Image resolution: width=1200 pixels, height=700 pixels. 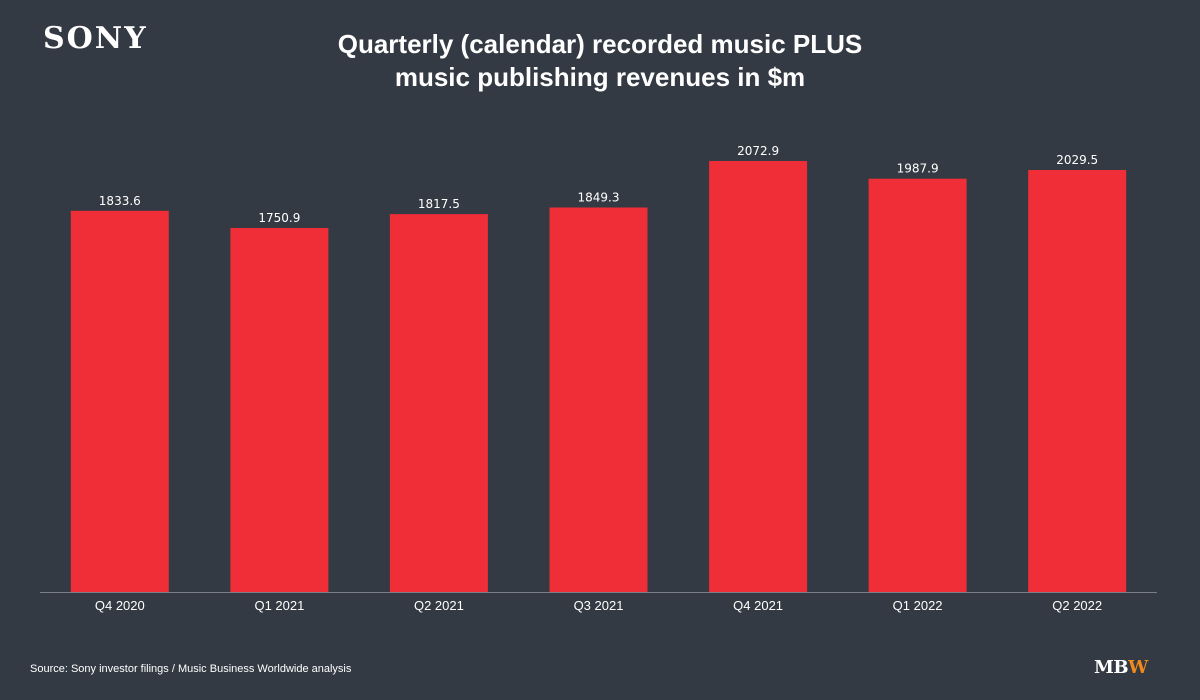 What do you see at coordinates (1077, 605) in the screenshot?
I see `x-tick-label: Q2 2022` at bounding box center [1077, 605].